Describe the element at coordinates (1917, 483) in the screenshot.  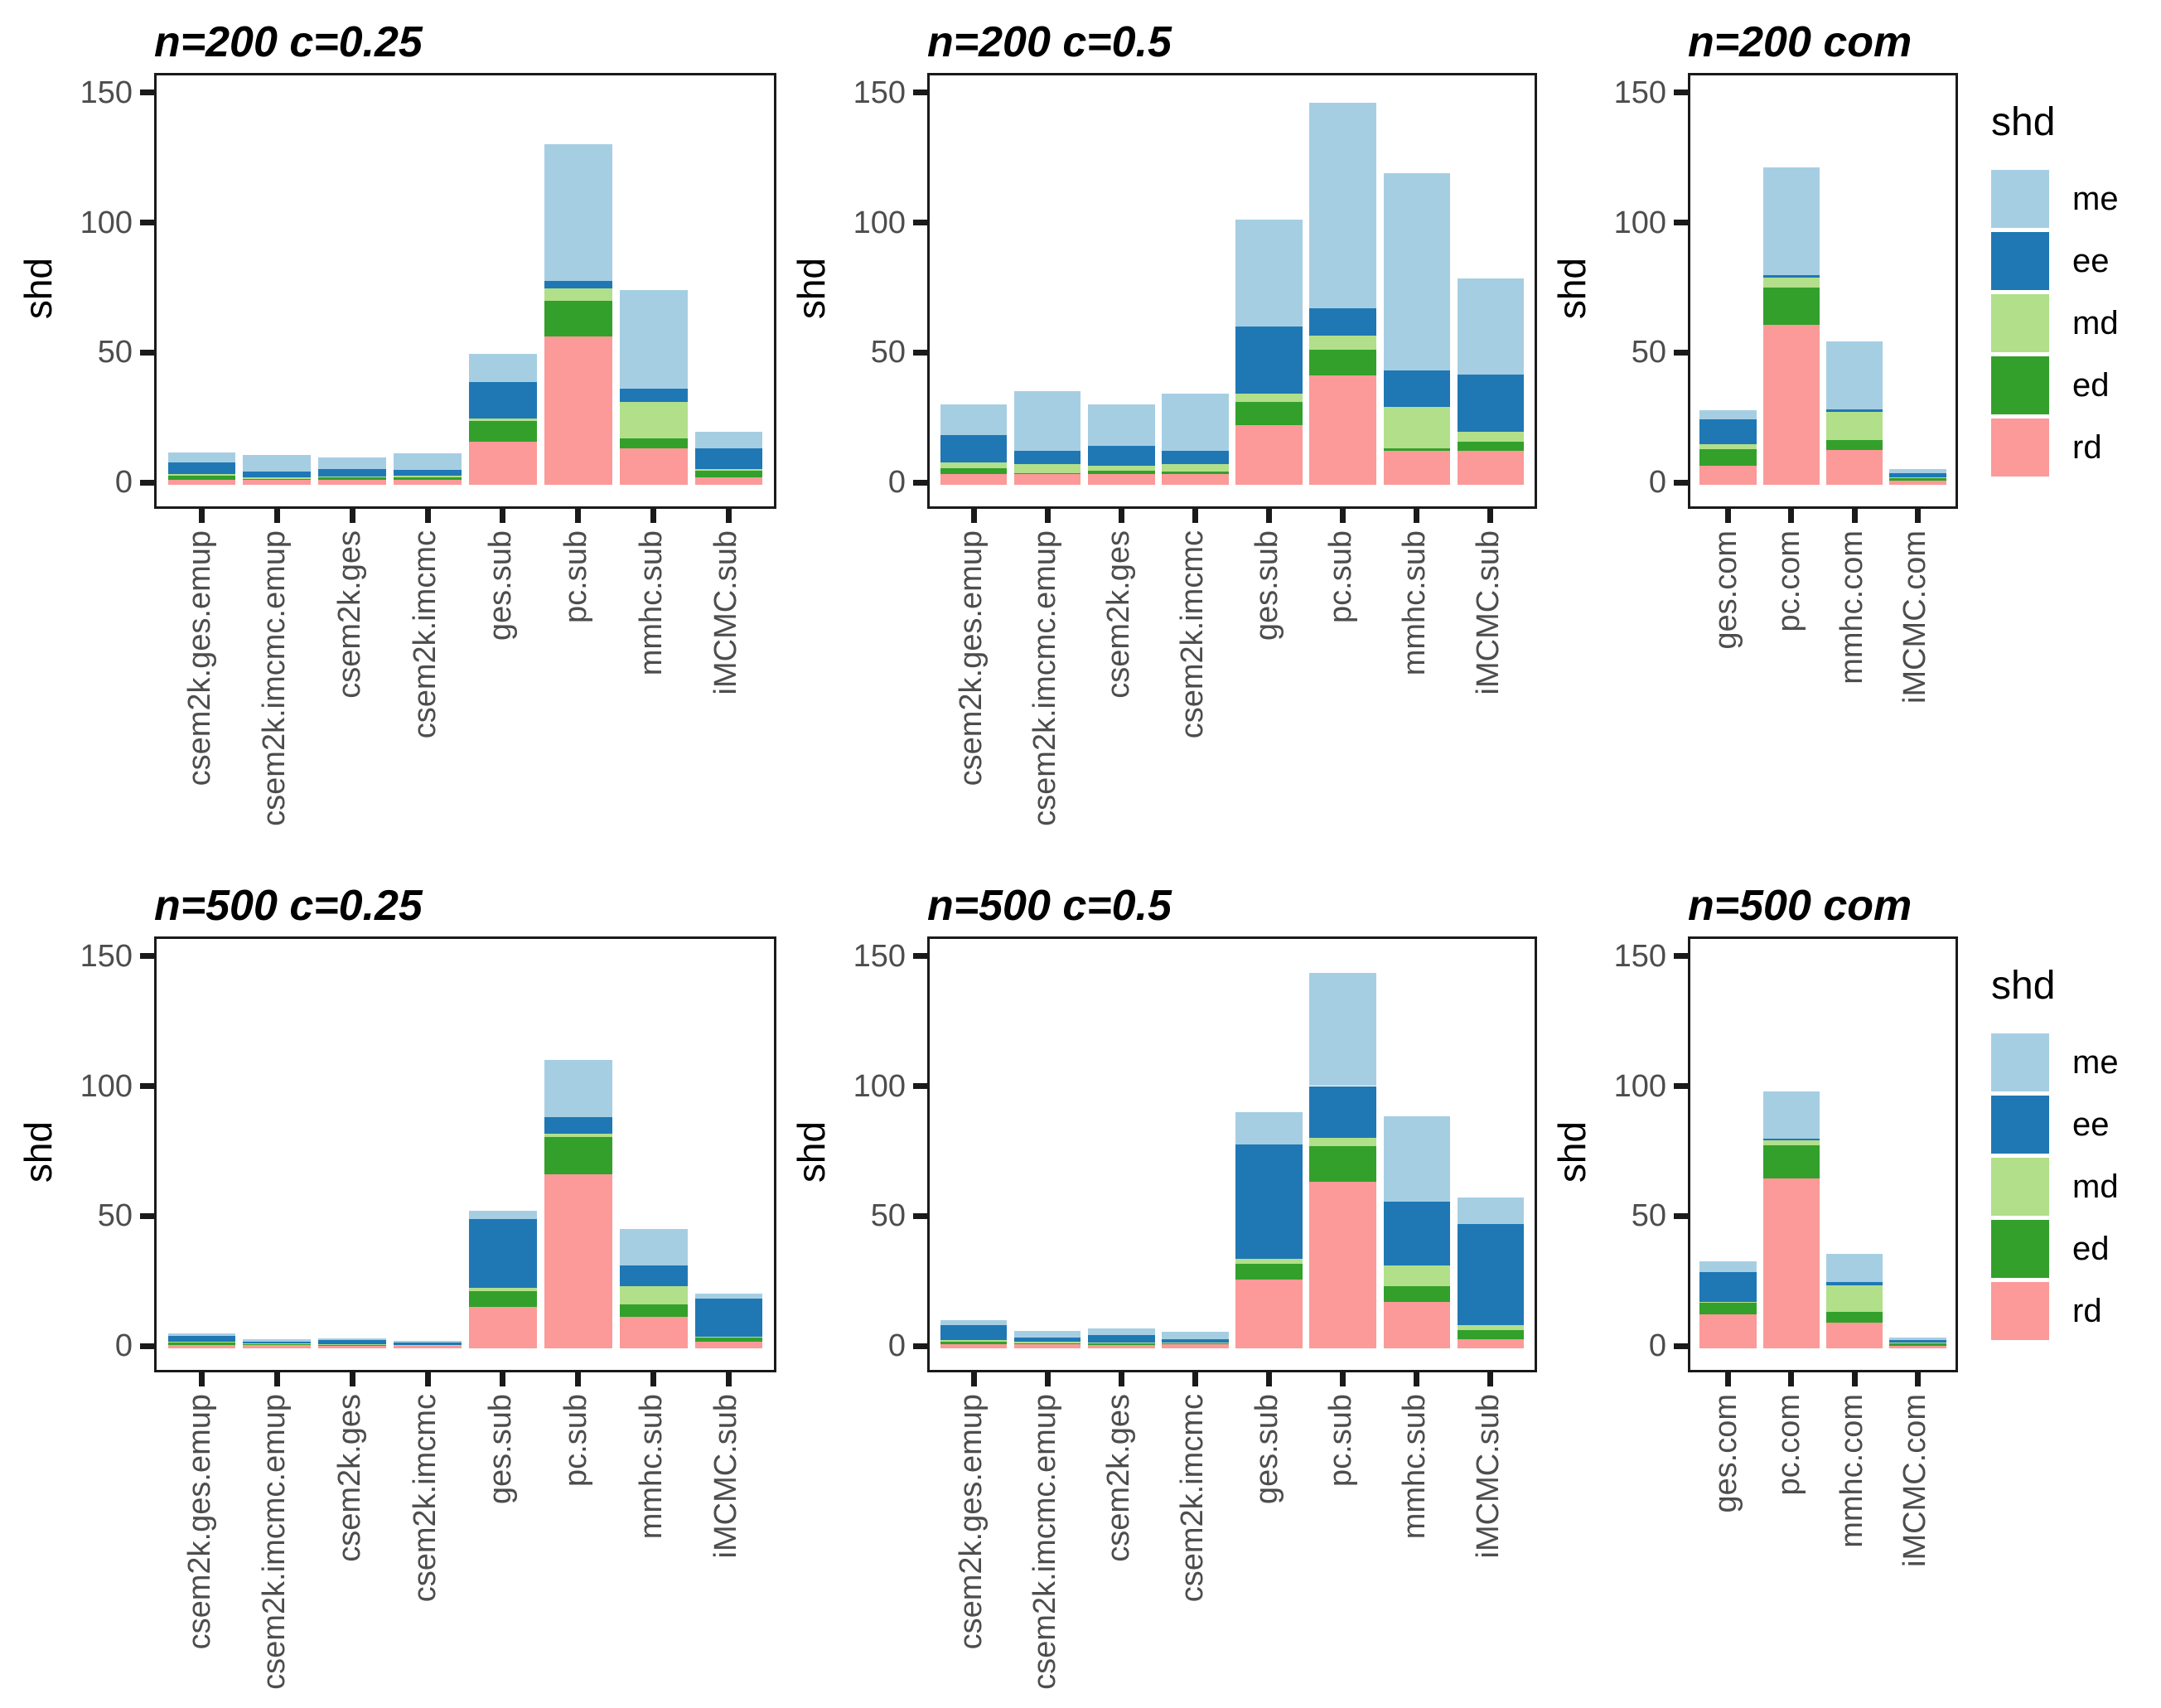
I see `bar-segment-rd-imcmc-com` at that location.